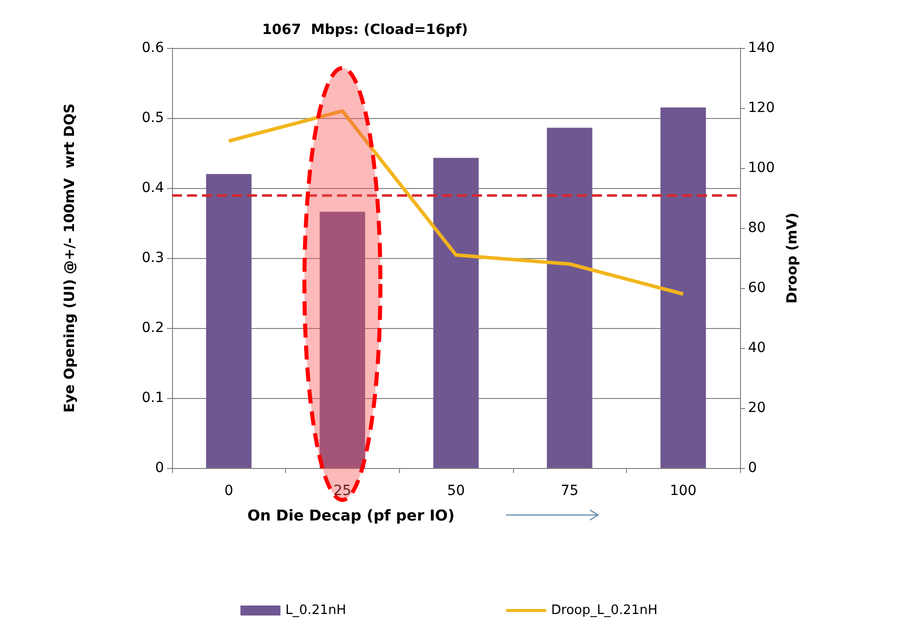 The width and height of the screenshot is (898, 634). What do you see at coordinates (757, 408) in the screenshot?
I see `y2-tick-label: 20` at bounding box center [757, 408].